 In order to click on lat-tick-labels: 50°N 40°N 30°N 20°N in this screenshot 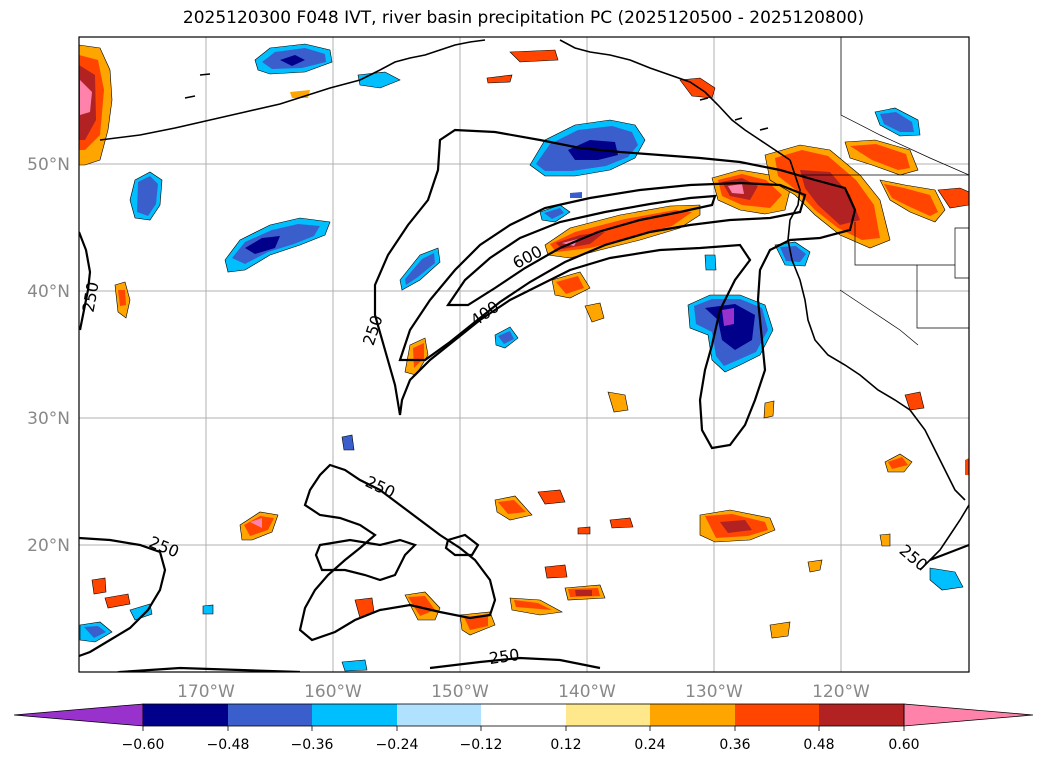, I will do `click(48, 355)`.